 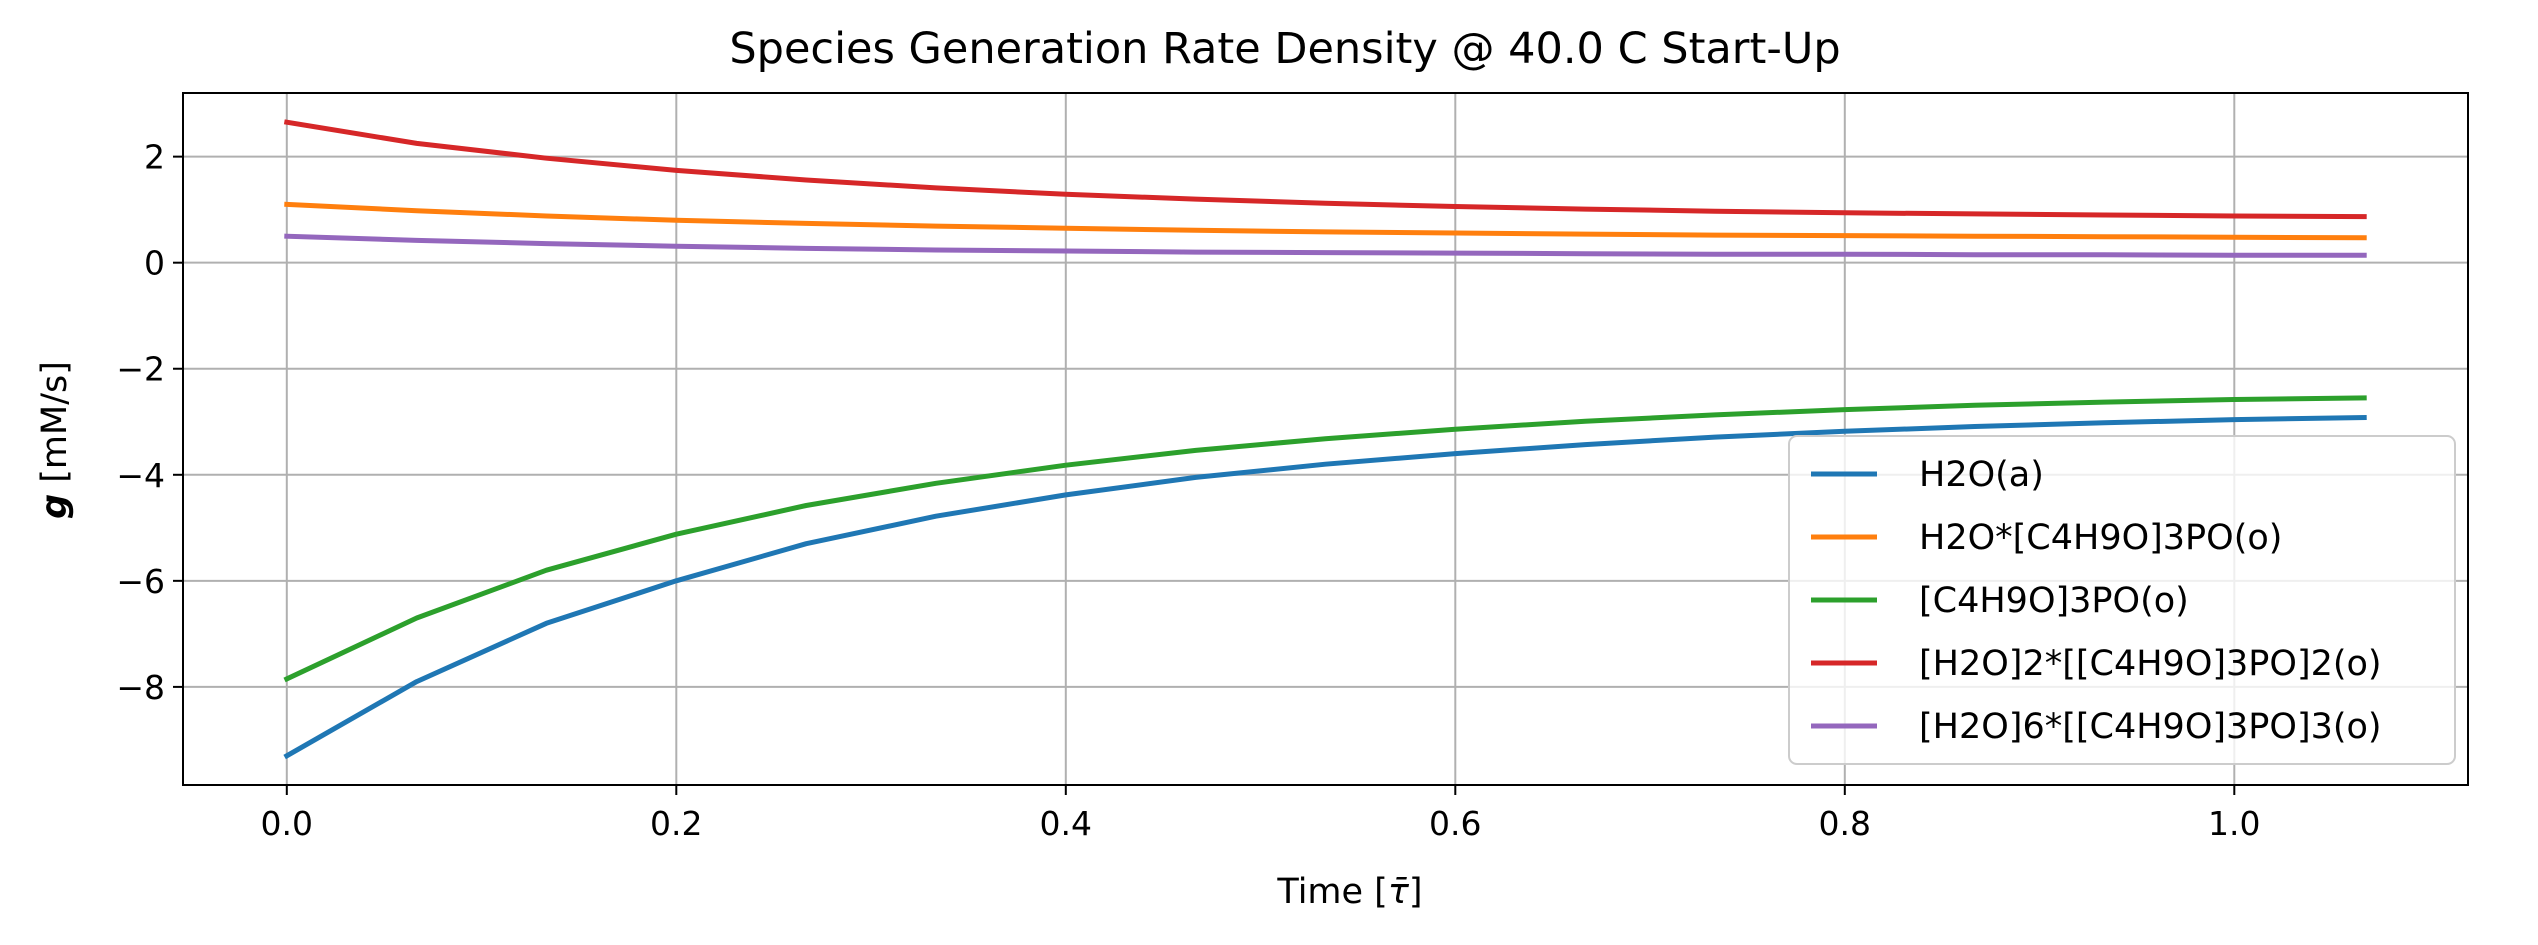 I want to click on legend-label: [H2O]2*[[C4H9O]3PO]2(o), so click(x=2150, y=664).